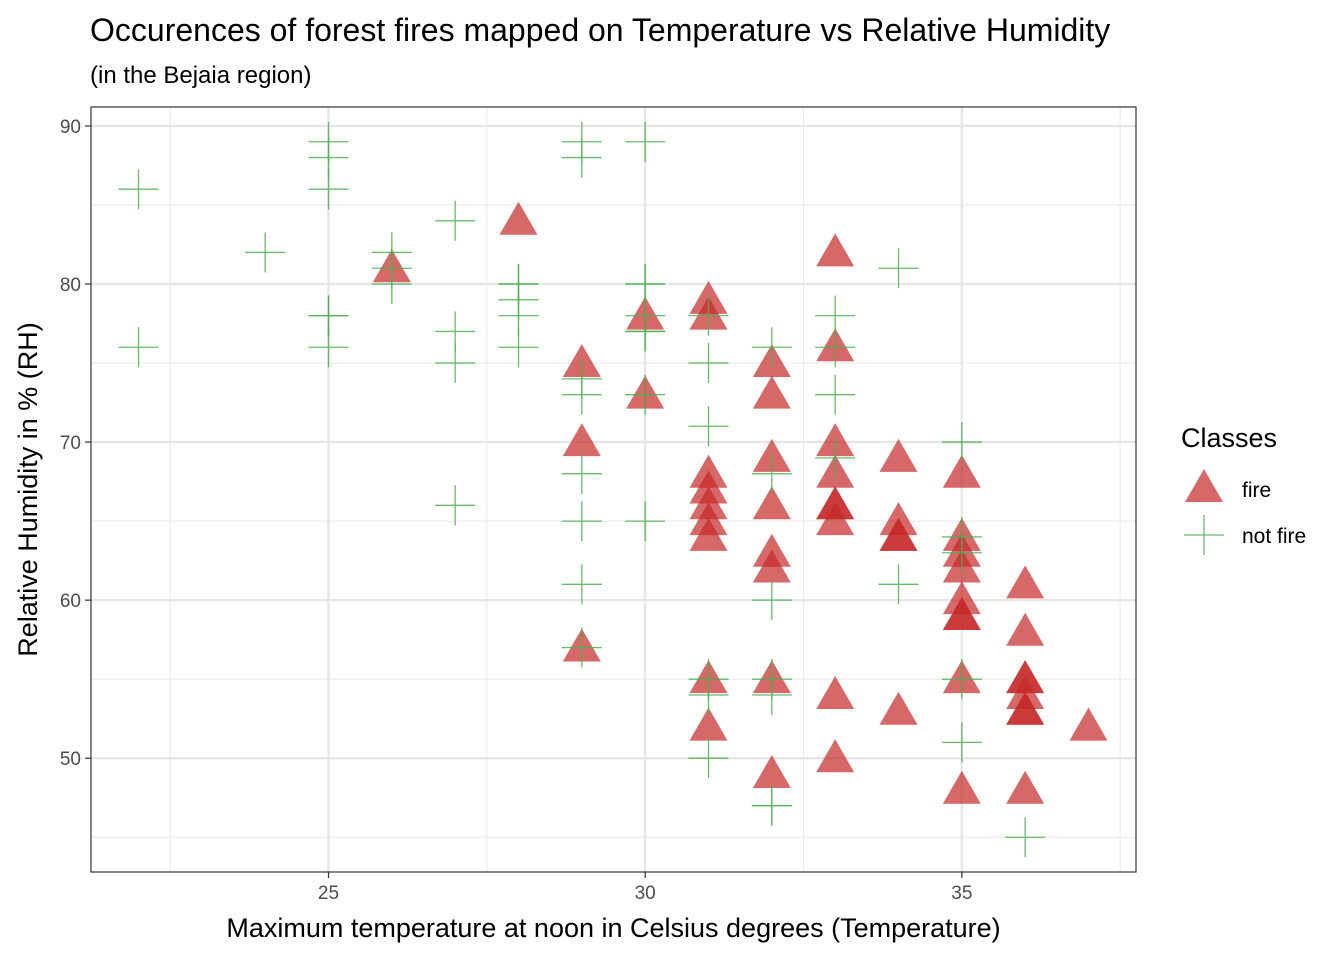 This screenshot has width=1344, height=960. What do you see at coordinates (328, 893) in the screenshot?
I see `x-tick-label: 25` at bounding box center [328, 893].